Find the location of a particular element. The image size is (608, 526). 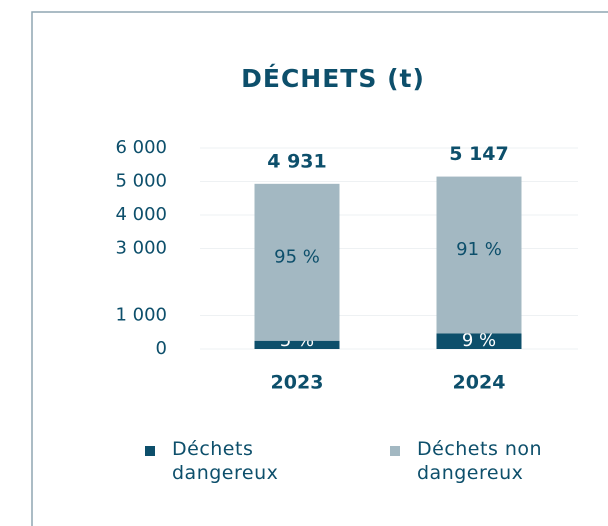

legend-label: Déchets non dangereux is located at coordinates (480, 461).